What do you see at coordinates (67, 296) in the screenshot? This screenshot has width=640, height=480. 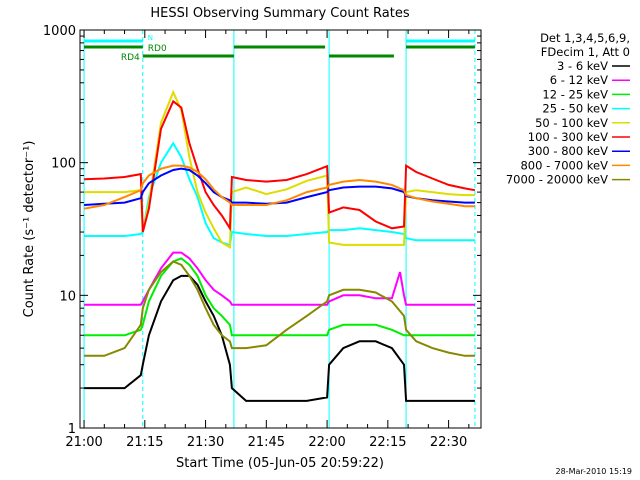 I see `y-tick-label-1: 10` at bounding box center [67, 296].